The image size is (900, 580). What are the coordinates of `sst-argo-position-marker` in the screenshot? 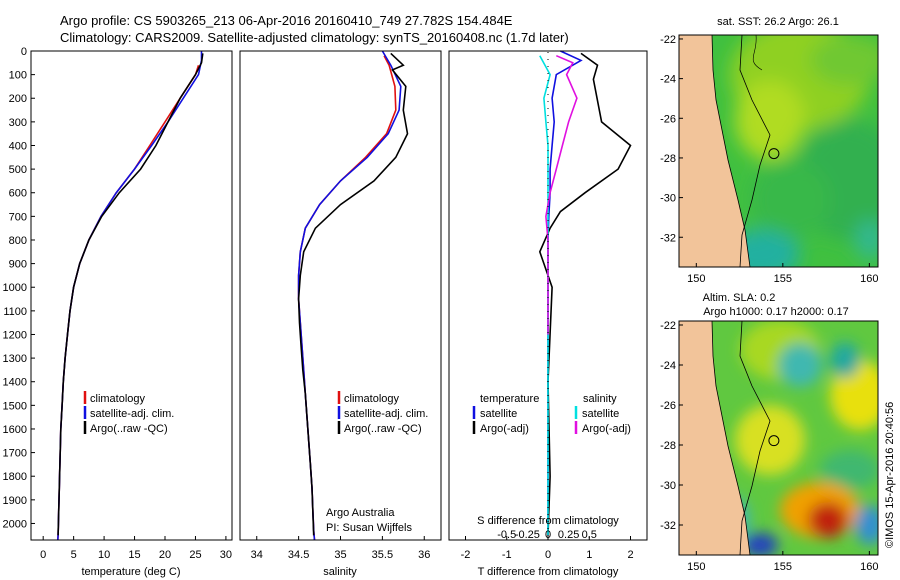 It's located at (774, 154).